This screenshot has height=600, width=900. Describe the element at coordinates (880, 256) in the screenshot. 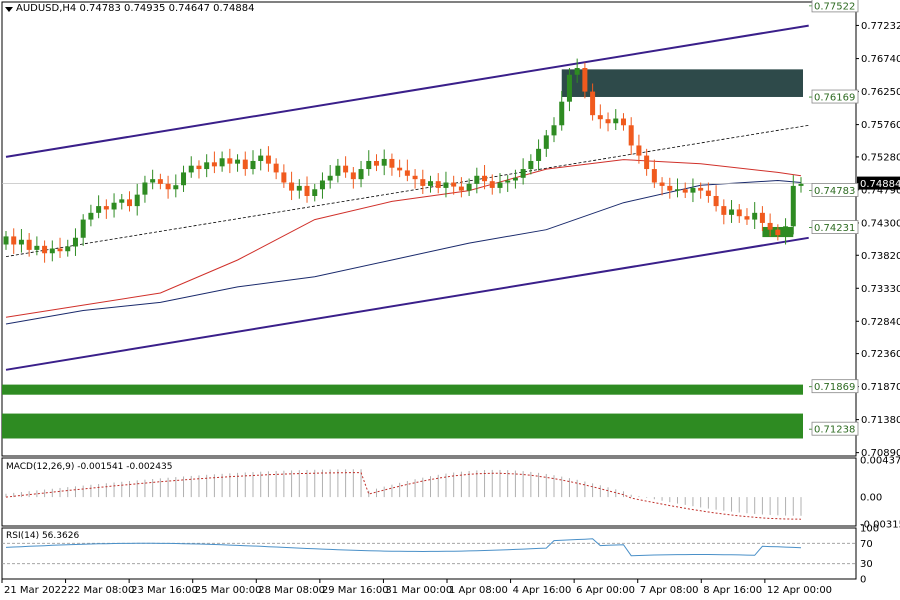

I see `y-tick-label-7: 0.73820` at that location.